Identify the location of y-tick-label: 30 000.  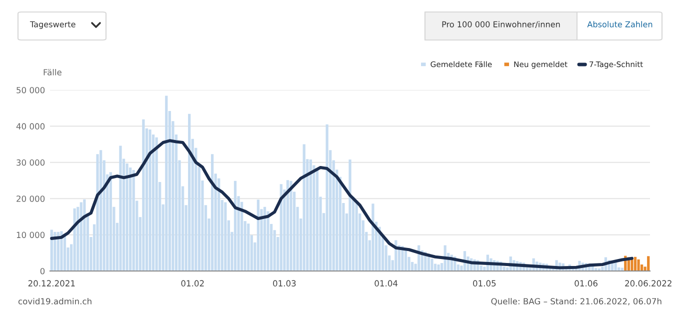
(30, 162).